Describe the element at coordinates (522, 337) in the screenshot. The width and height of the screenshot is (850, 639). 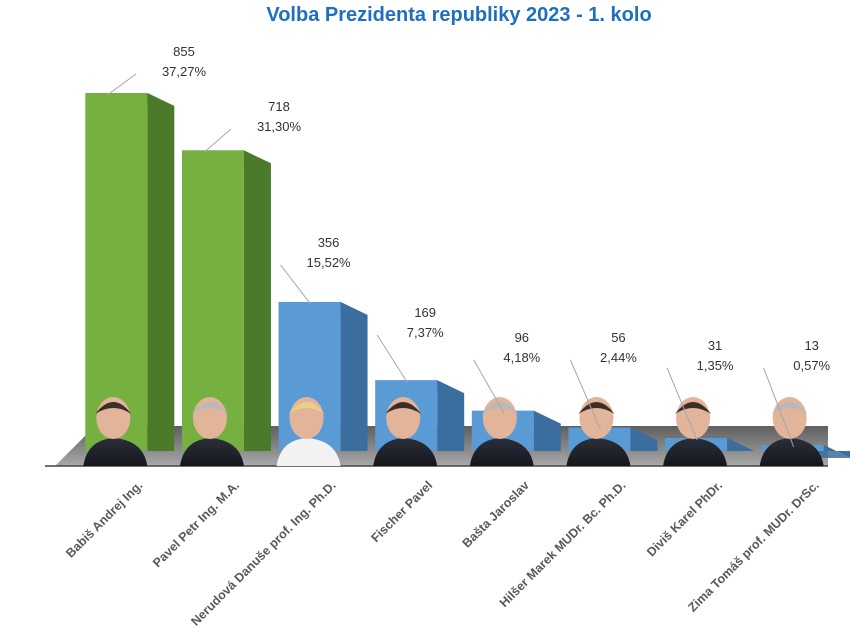
I see `value-label-5: 96` at that location.